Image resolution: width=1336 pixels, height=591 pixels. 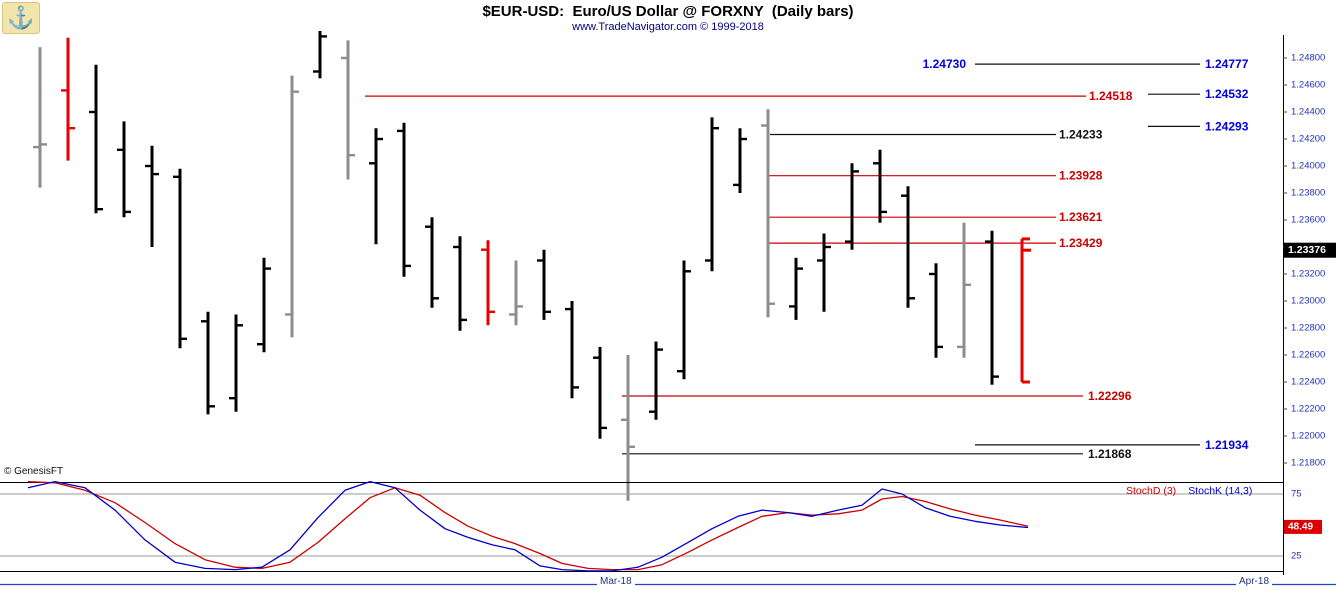 I want to click on level-label: 1.23621, so click(x=1081, y=217).